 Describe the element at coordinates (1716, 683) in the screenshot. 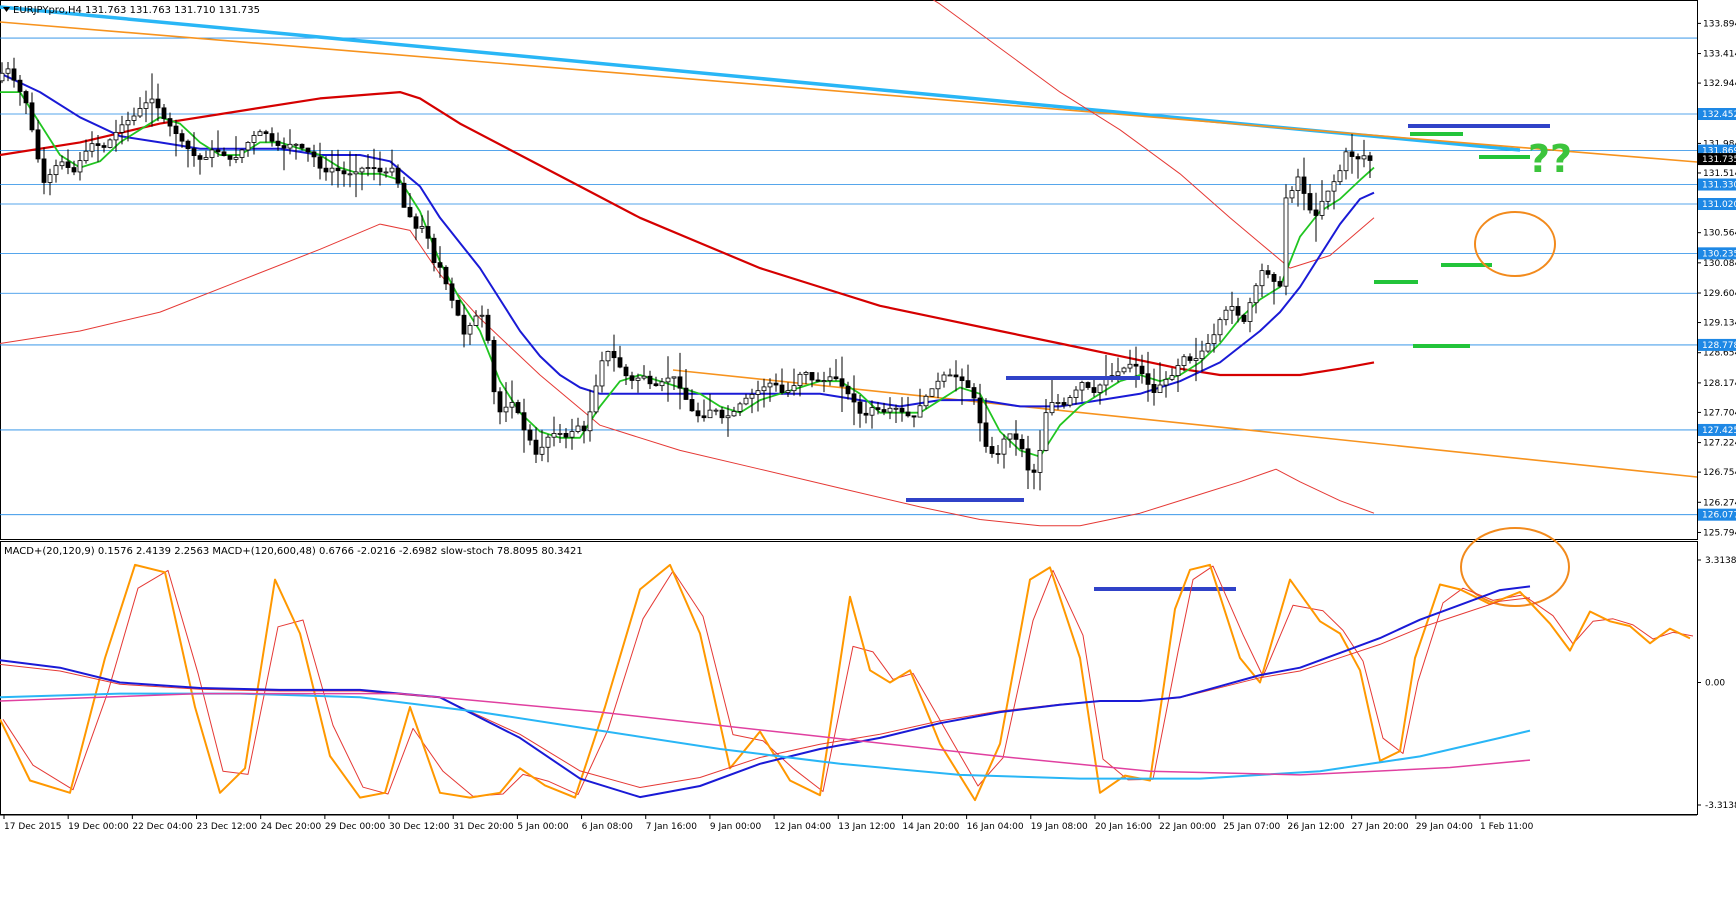

I see `macd-axis: 3.3138 0.00 -3.3138` at that location.